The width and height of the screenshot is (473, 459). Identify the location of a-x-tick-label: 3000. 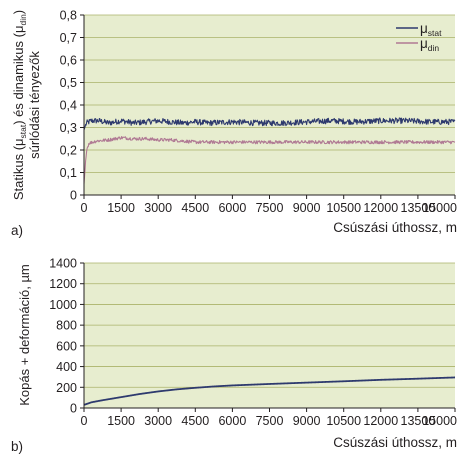
(158, 208).